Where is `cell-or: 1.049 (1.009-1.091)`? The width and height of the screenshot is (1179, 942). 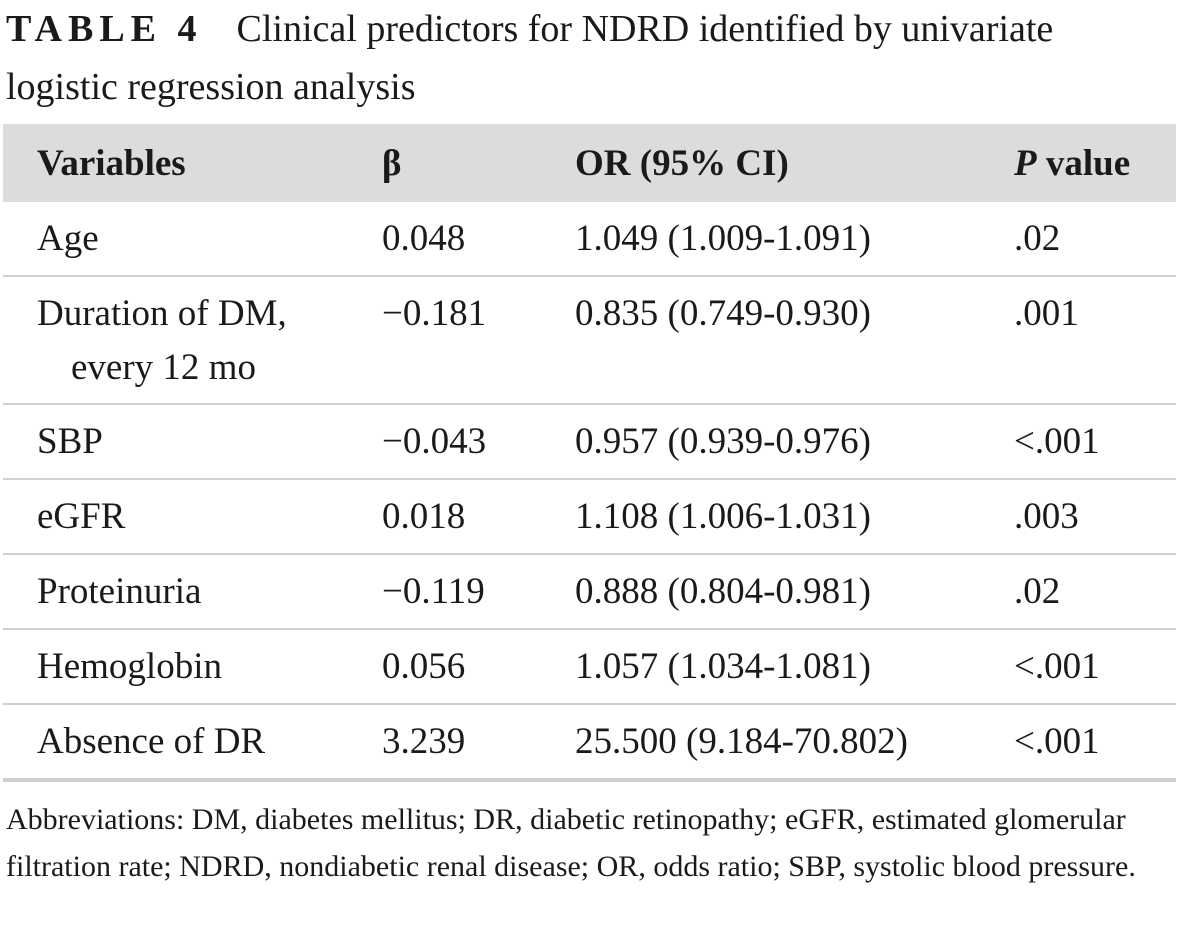
cell-or: 1.049 (1.009-1.091) is located at coordinates (723, 238).